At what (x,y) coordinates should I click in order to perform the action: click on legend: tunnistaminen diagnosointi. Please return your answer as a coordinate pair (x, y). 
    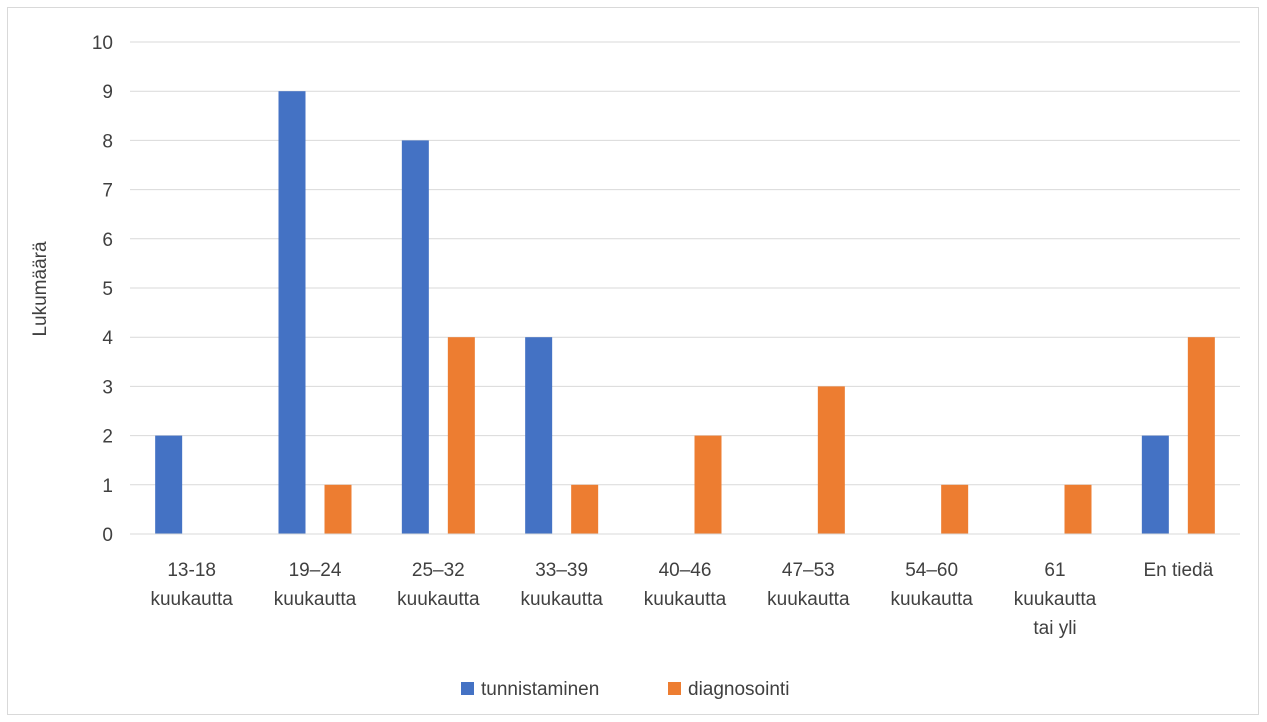
    Looking at the image, I should click on (625, 689).